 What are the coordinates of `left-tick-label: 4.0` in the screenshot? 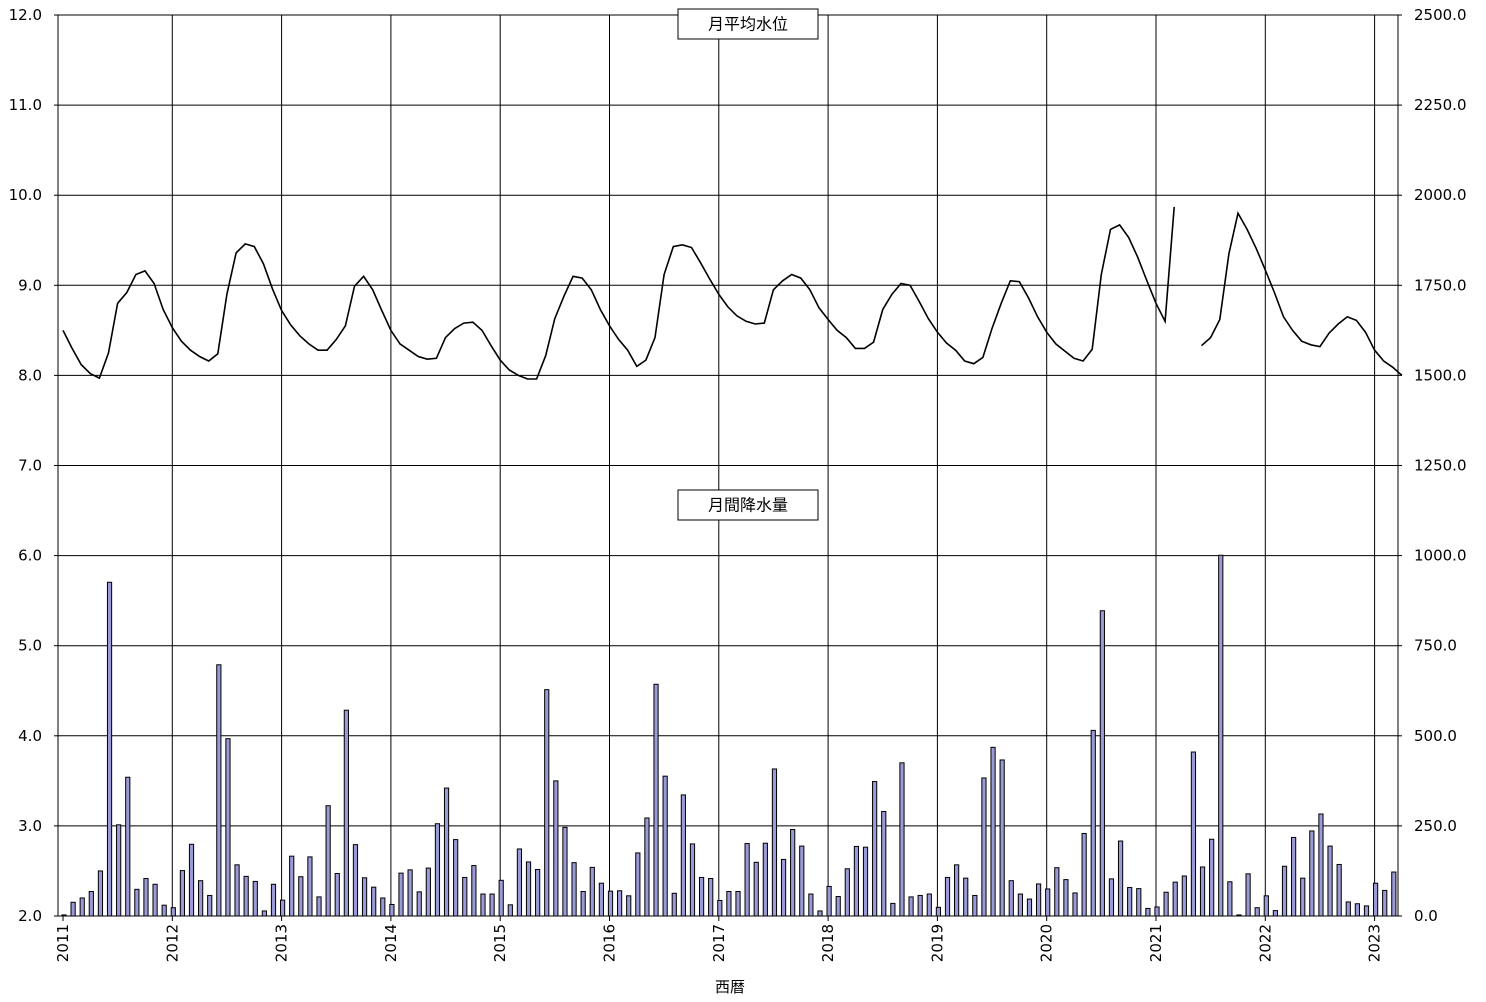 It's located at (30, 736).